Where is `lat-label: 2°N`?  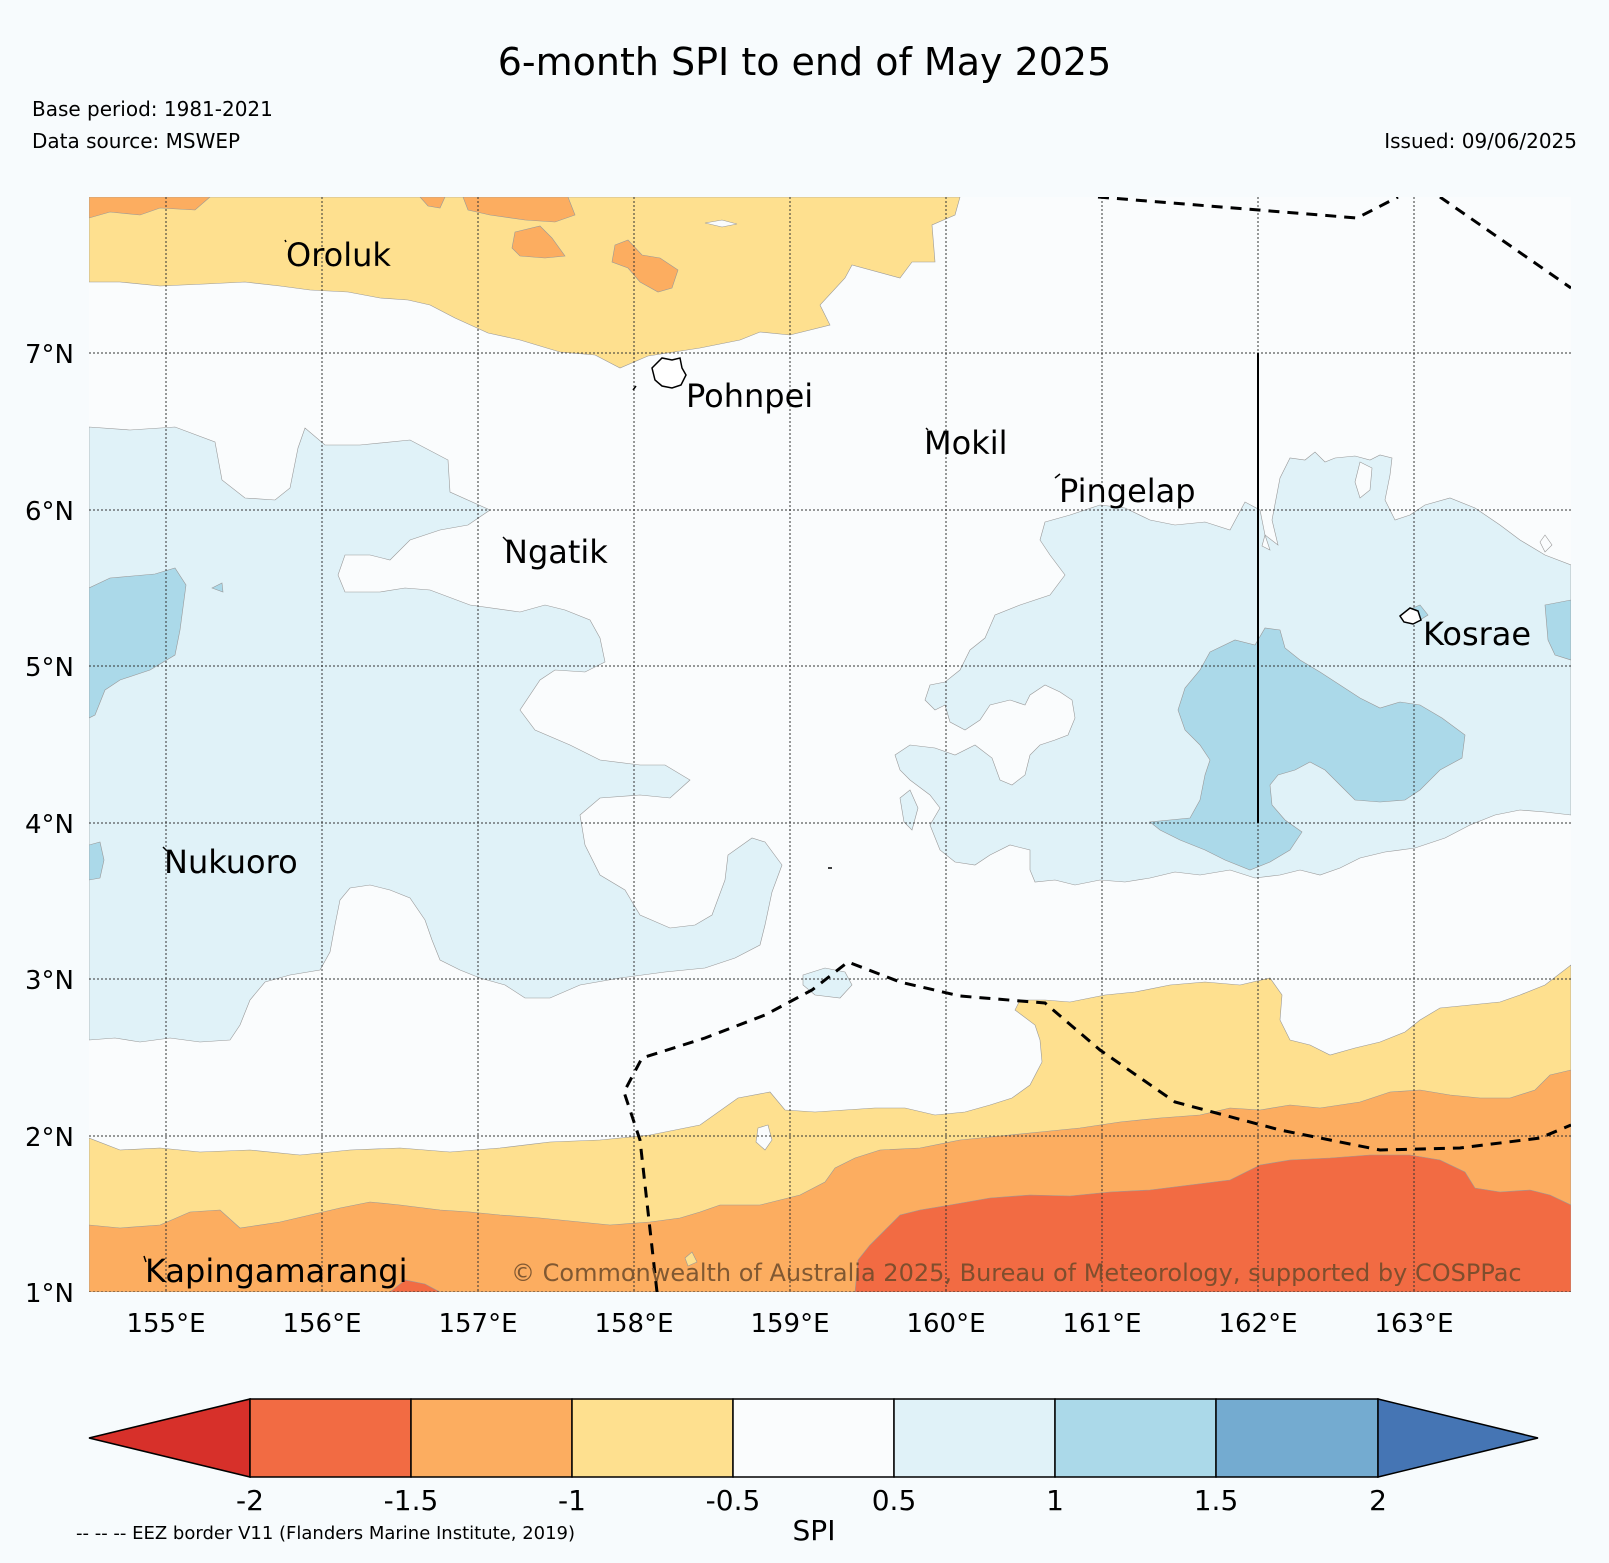
lat-label: 2°N is located at coordinates (49, 1138).